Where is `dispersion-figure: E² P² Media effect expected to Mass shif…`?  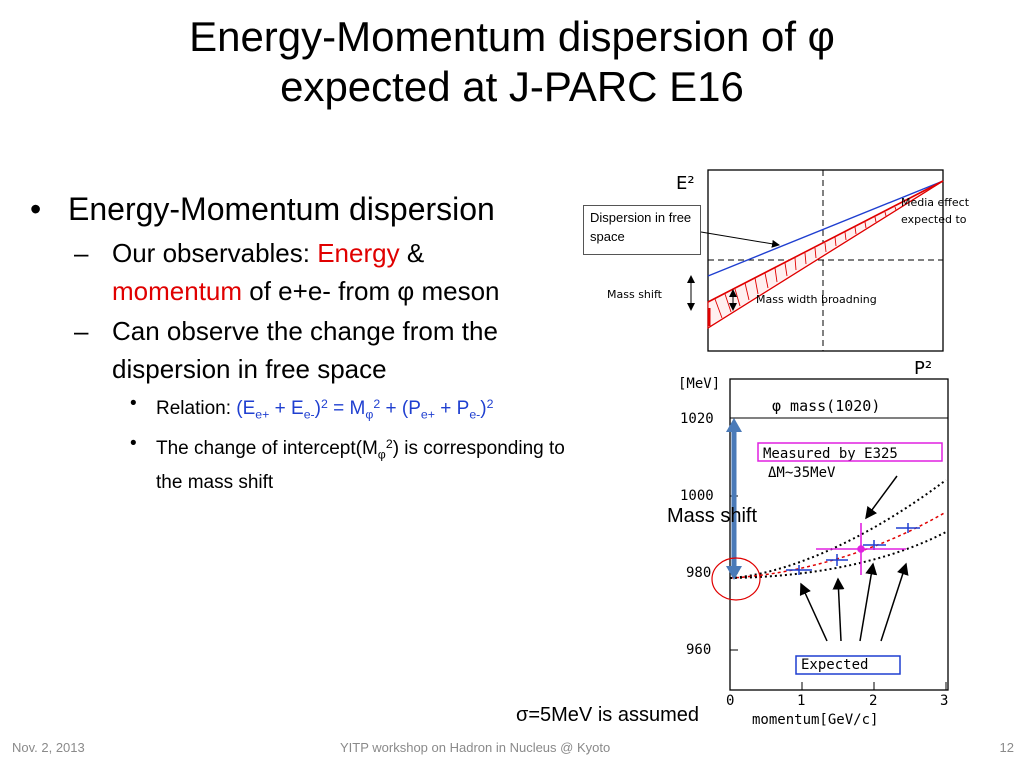
dispersion-figure: E² P² Media effect expected to Mass shif… is located at coordinates (788, 274).